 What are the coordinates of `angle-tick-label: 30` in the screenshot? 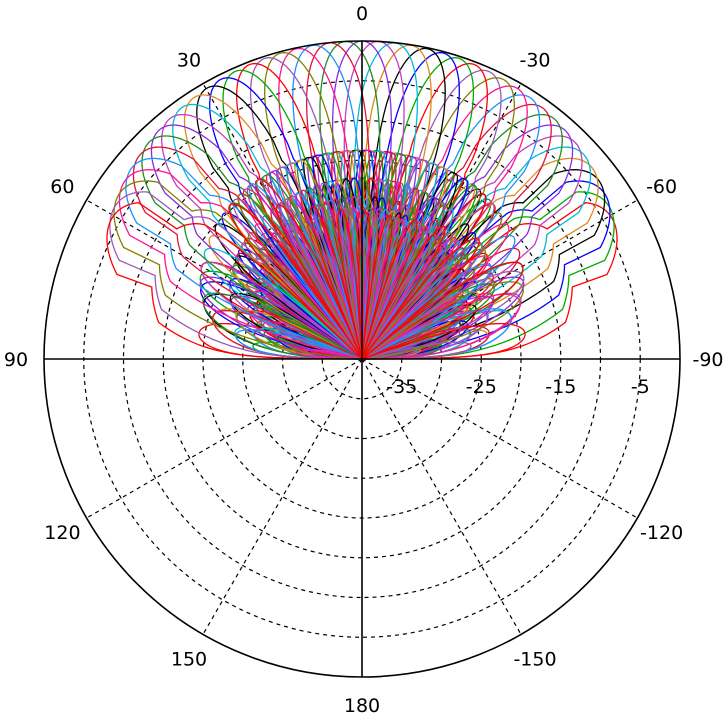 It's located at (189, 60).